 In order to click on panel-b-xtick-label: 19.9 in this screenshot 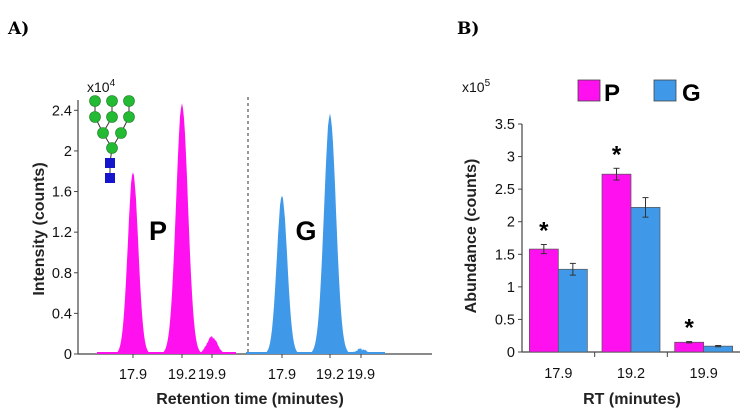, I will do `click(704, 374)`.